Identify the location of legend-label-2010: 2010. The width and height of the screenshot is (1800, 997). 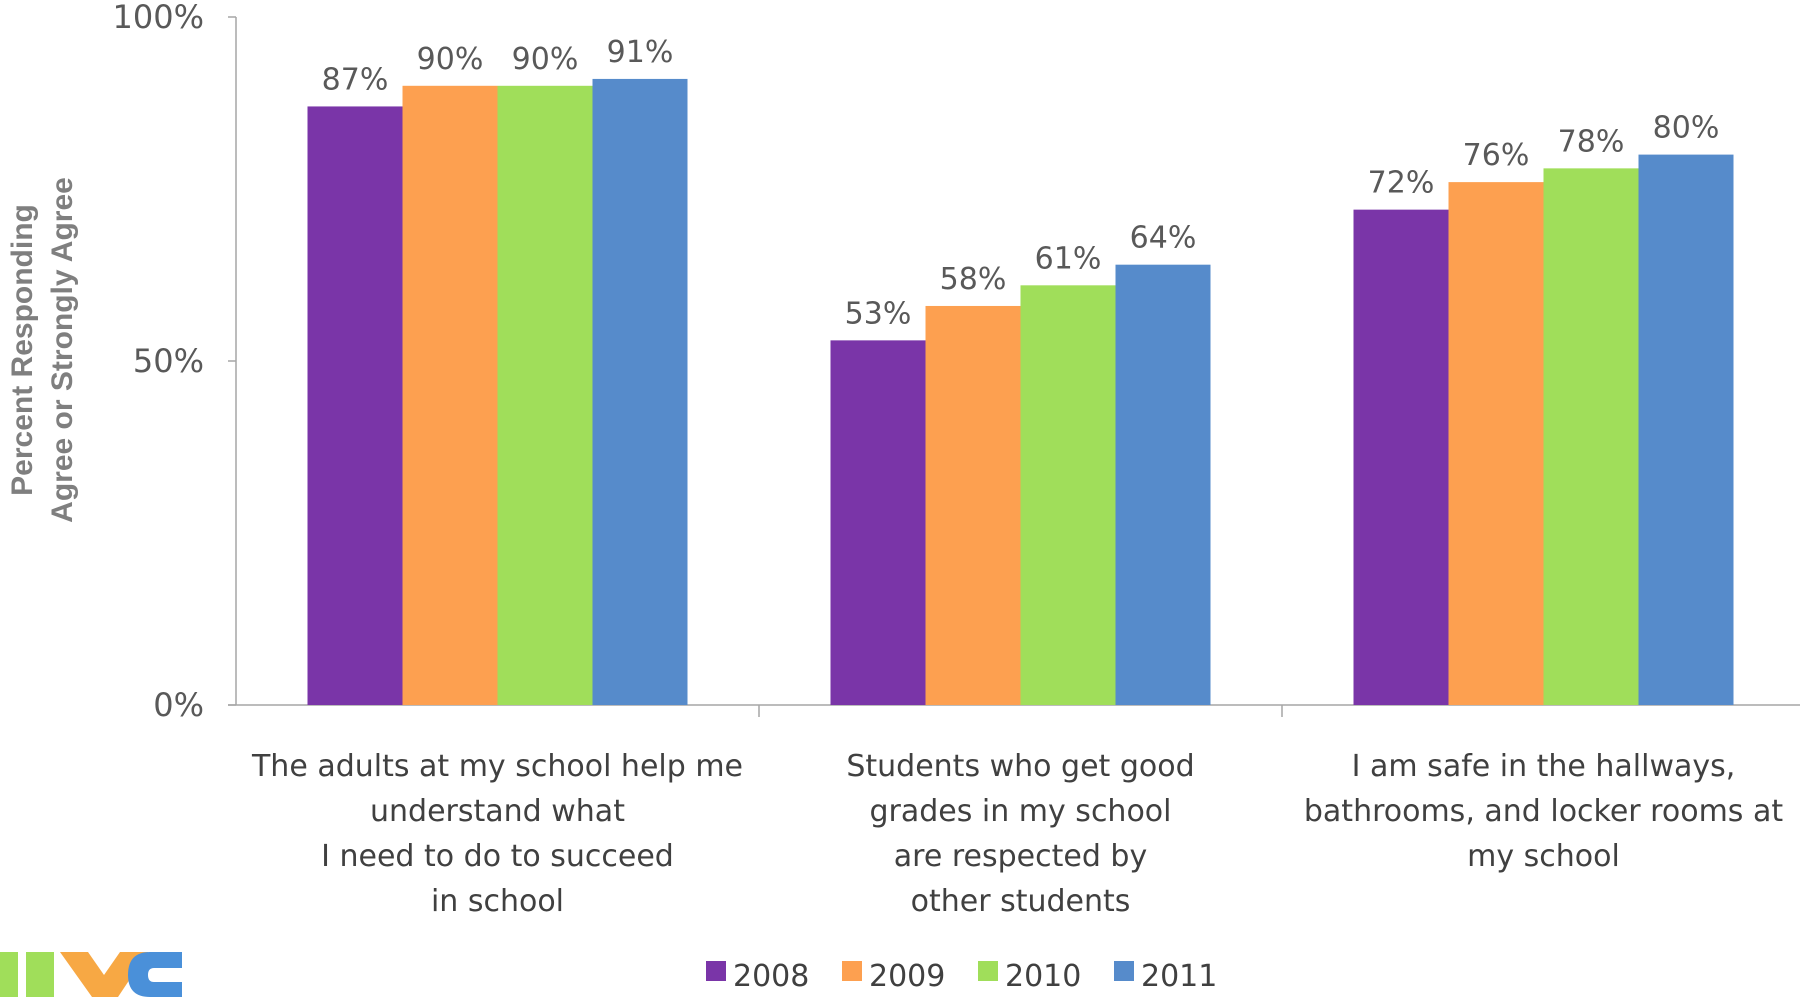
(1043, 976).